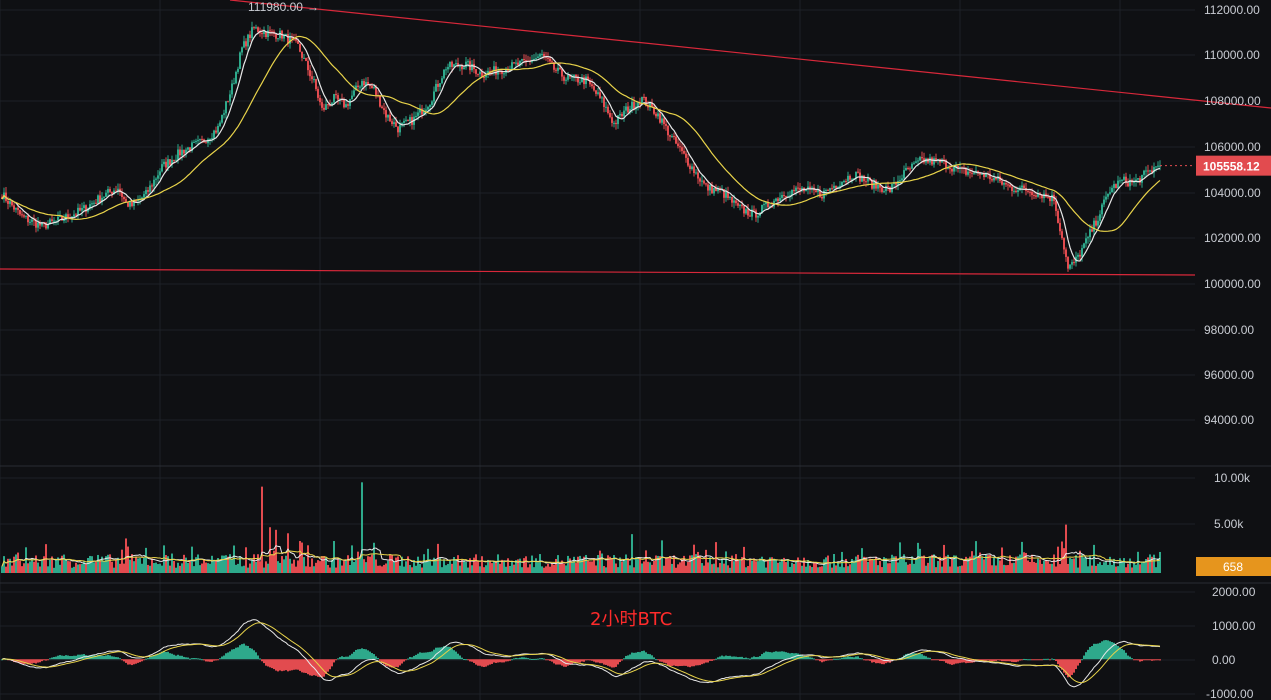 The height and width of the screenshot is (700, 1271). What do you see at coordinates (1224, 660) in the screenshot?
I see `macd-tick-label: 0.00` at bounding box center [1224, 660].